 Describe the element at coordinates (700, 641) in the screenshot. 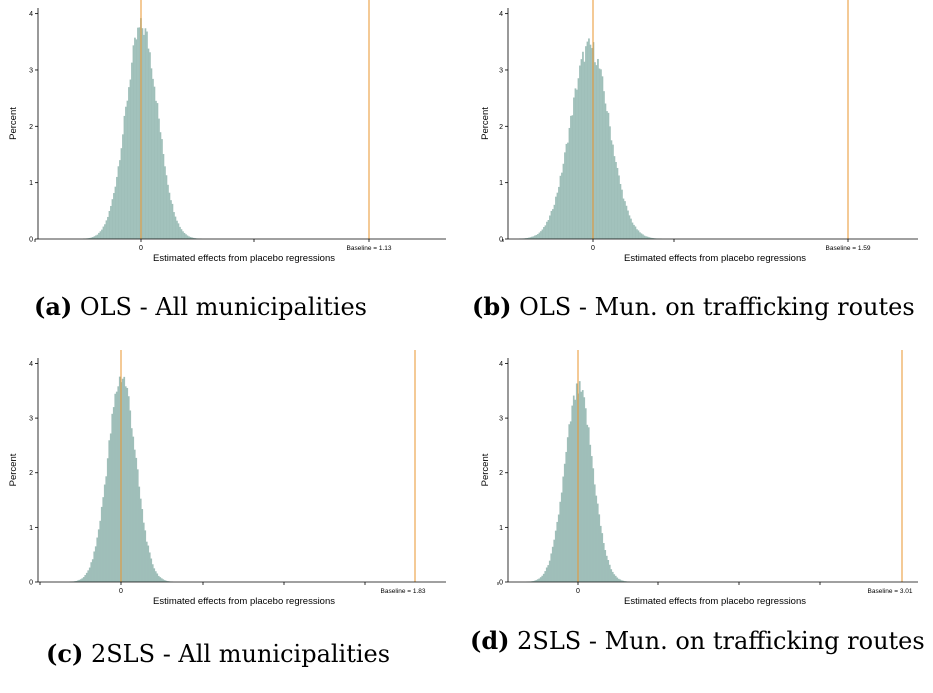

I see `caption-d: (d) 2SLS - Mun. on trafficking routes` at that location.